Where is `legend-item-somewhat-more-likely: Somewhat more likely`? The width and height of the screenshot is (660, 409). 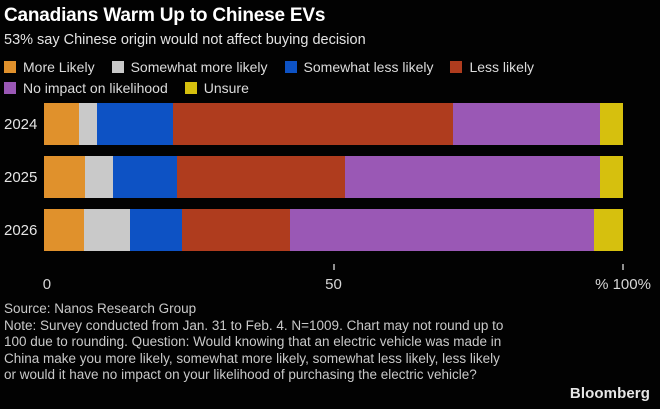
legend-item-somewhat-more-likely: Somewhat more likely is located at coordinates (189, 67).